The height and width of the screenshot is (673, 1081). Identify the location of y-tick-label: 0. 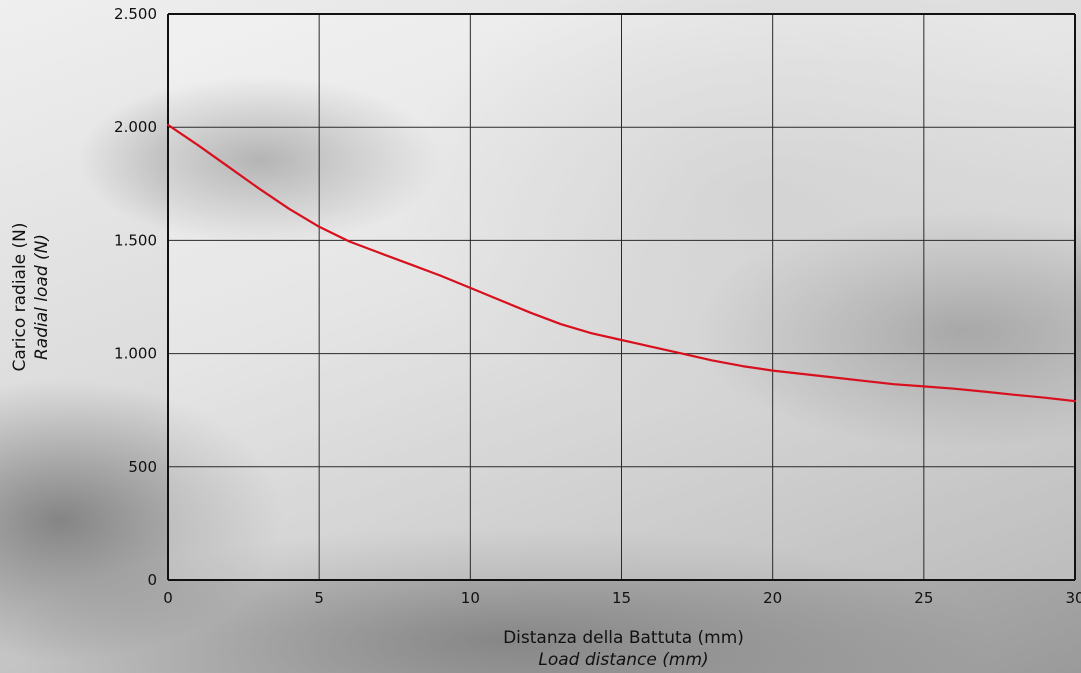
(152, 580).